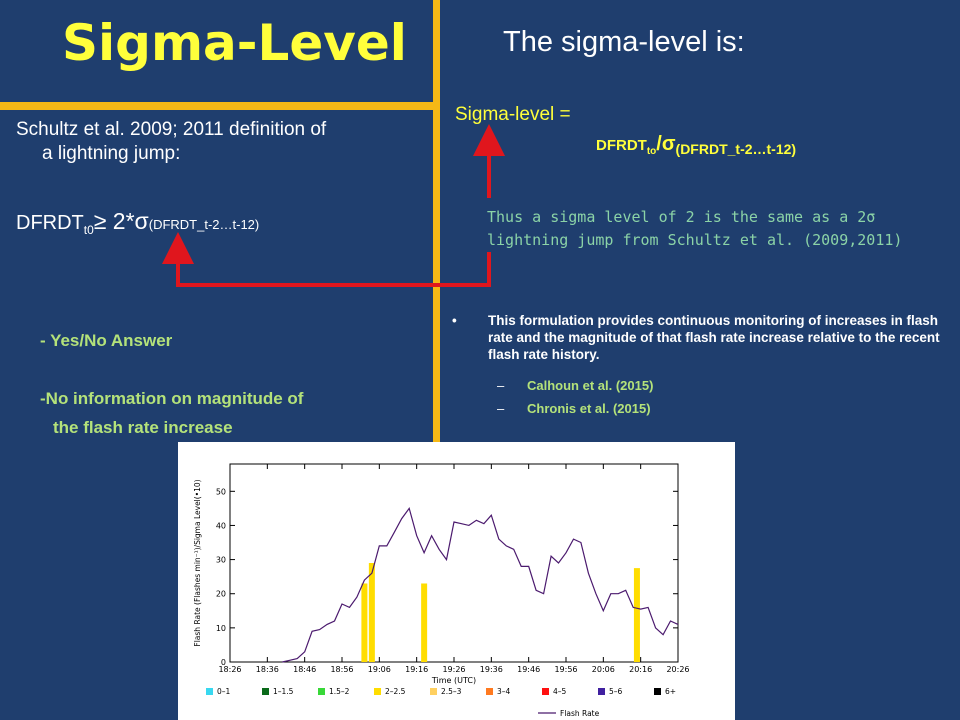  I want to click on dfrdt-main: DFRDT, so click(50, 223).